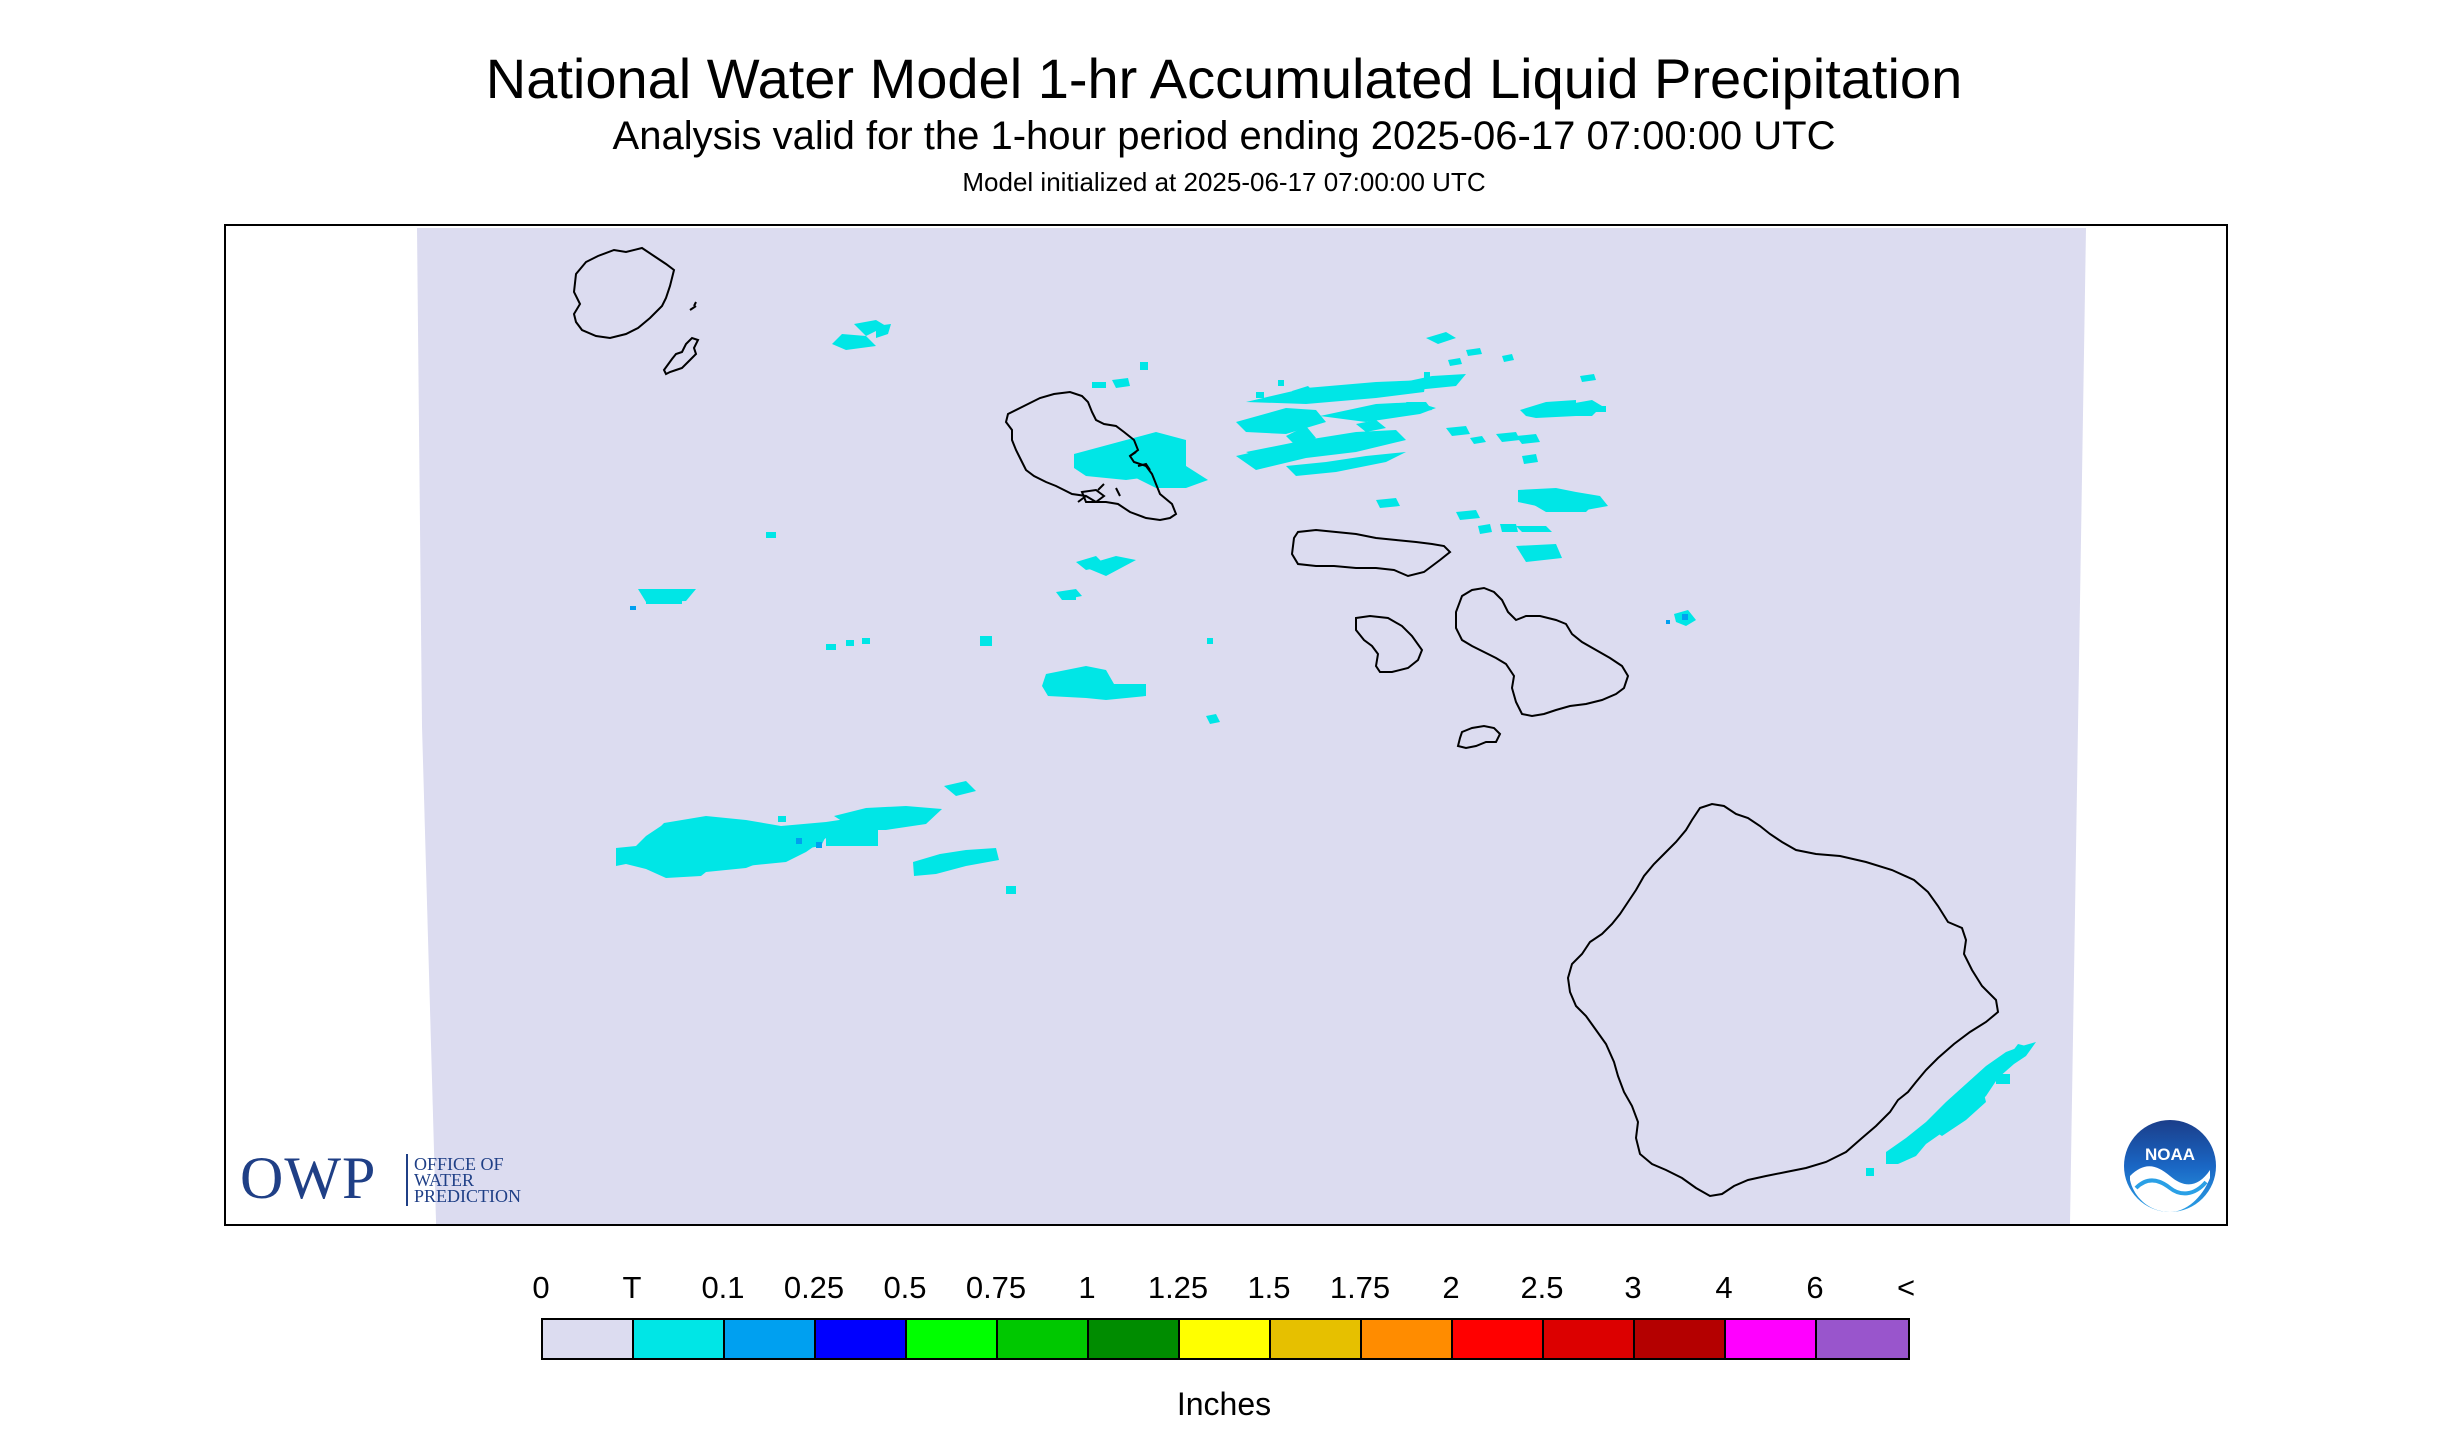  I want to click on owp-logo-line3: PREDICTION, so click(467, 1196).